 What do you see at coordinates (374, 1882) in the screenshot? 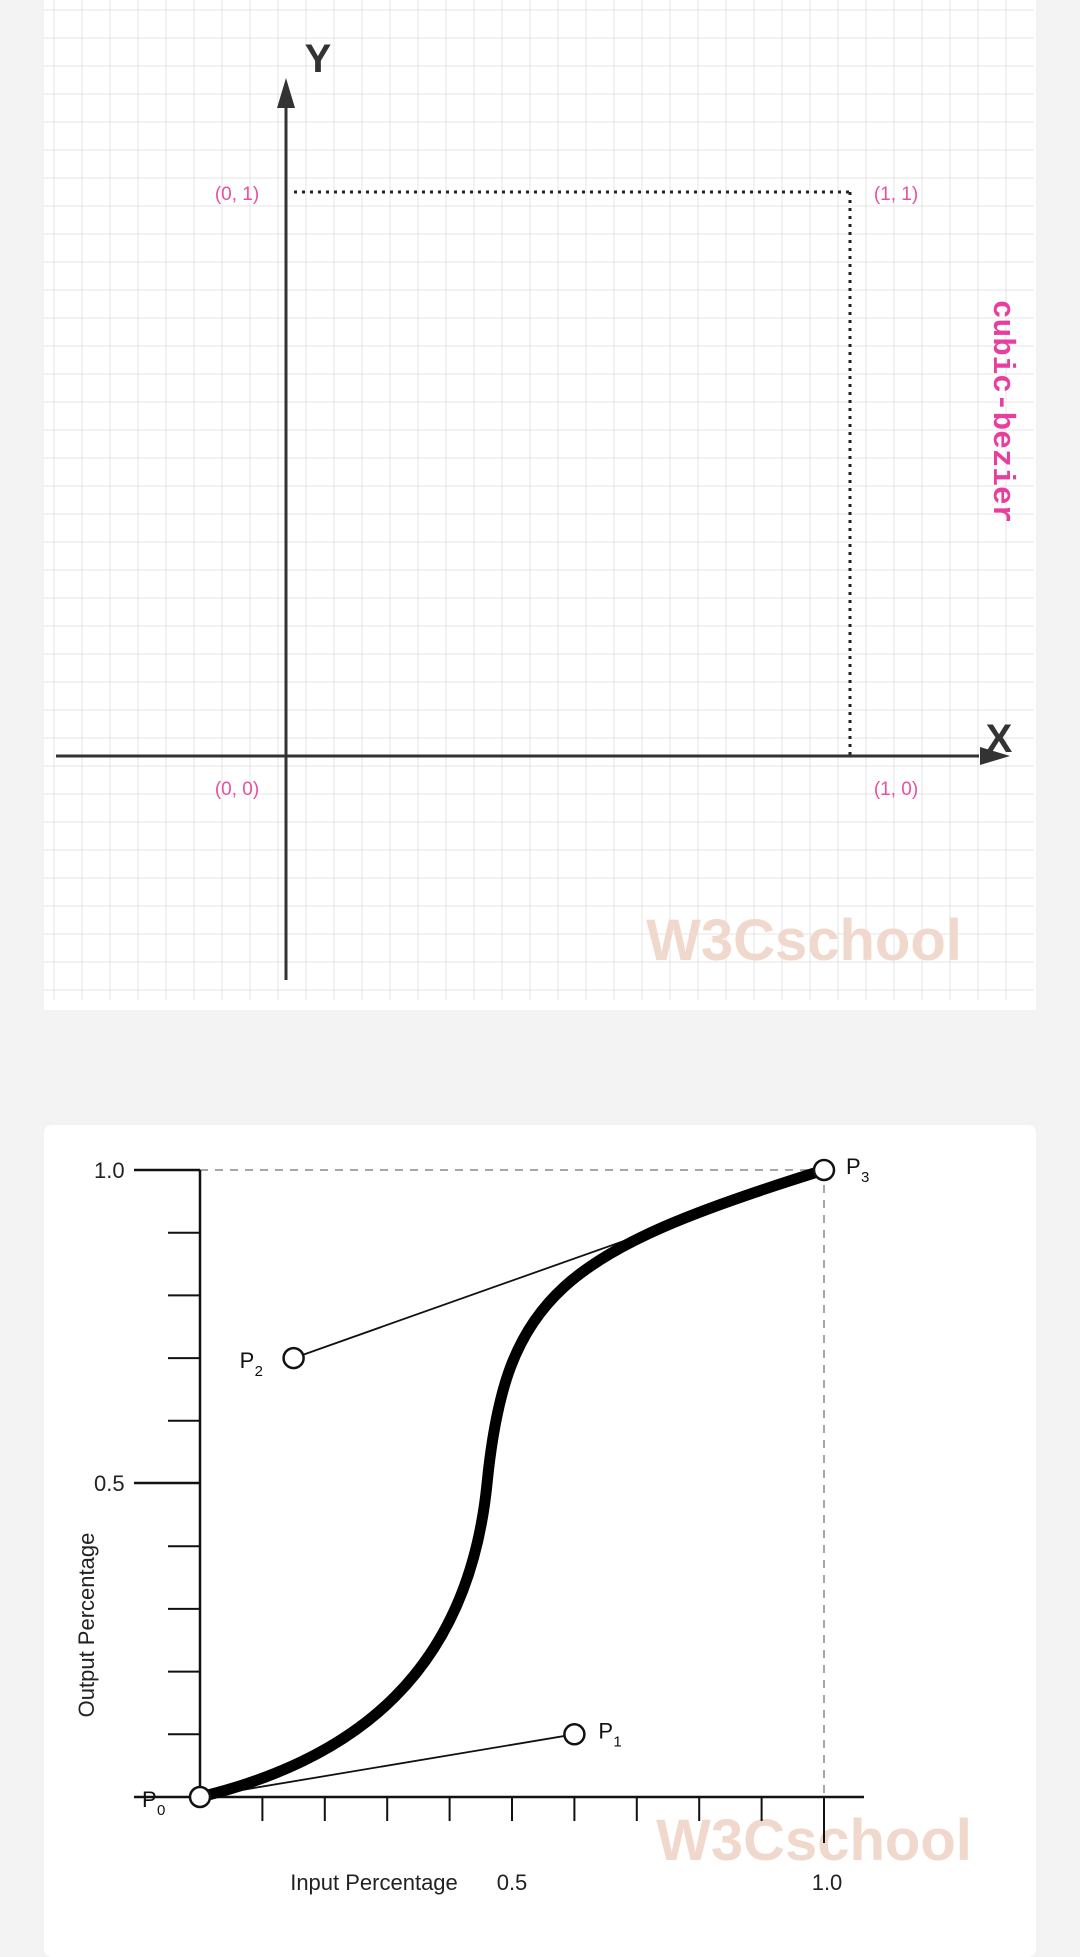
I see `x-axis-title: Input Percentage` at bounding box center [374, 1882].